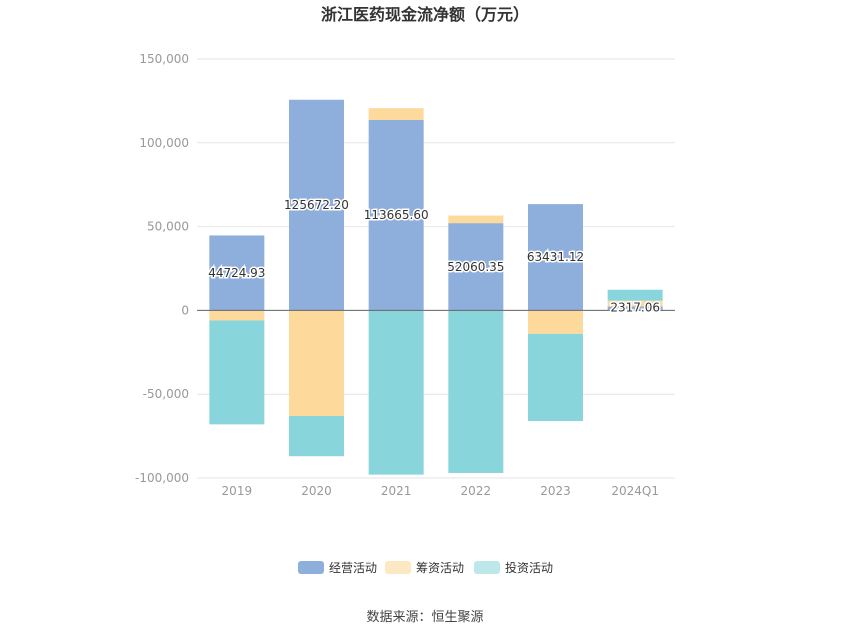  I want to click on data-label: 63431.12, so click(555, 257).